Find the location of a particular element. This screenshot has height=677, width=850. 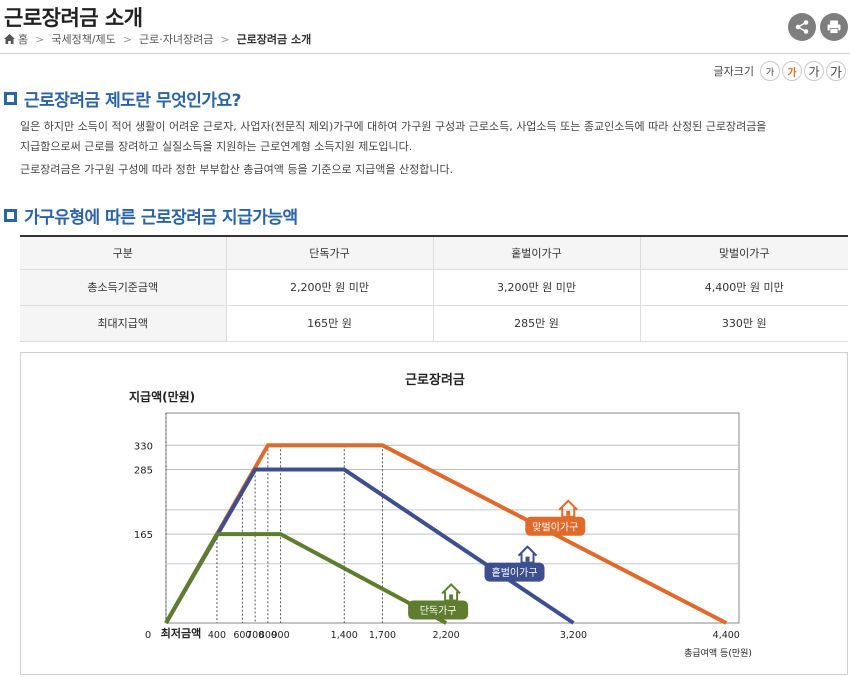

table-cell: 4,400만 원 미만 is located at coordinates (743, 287).